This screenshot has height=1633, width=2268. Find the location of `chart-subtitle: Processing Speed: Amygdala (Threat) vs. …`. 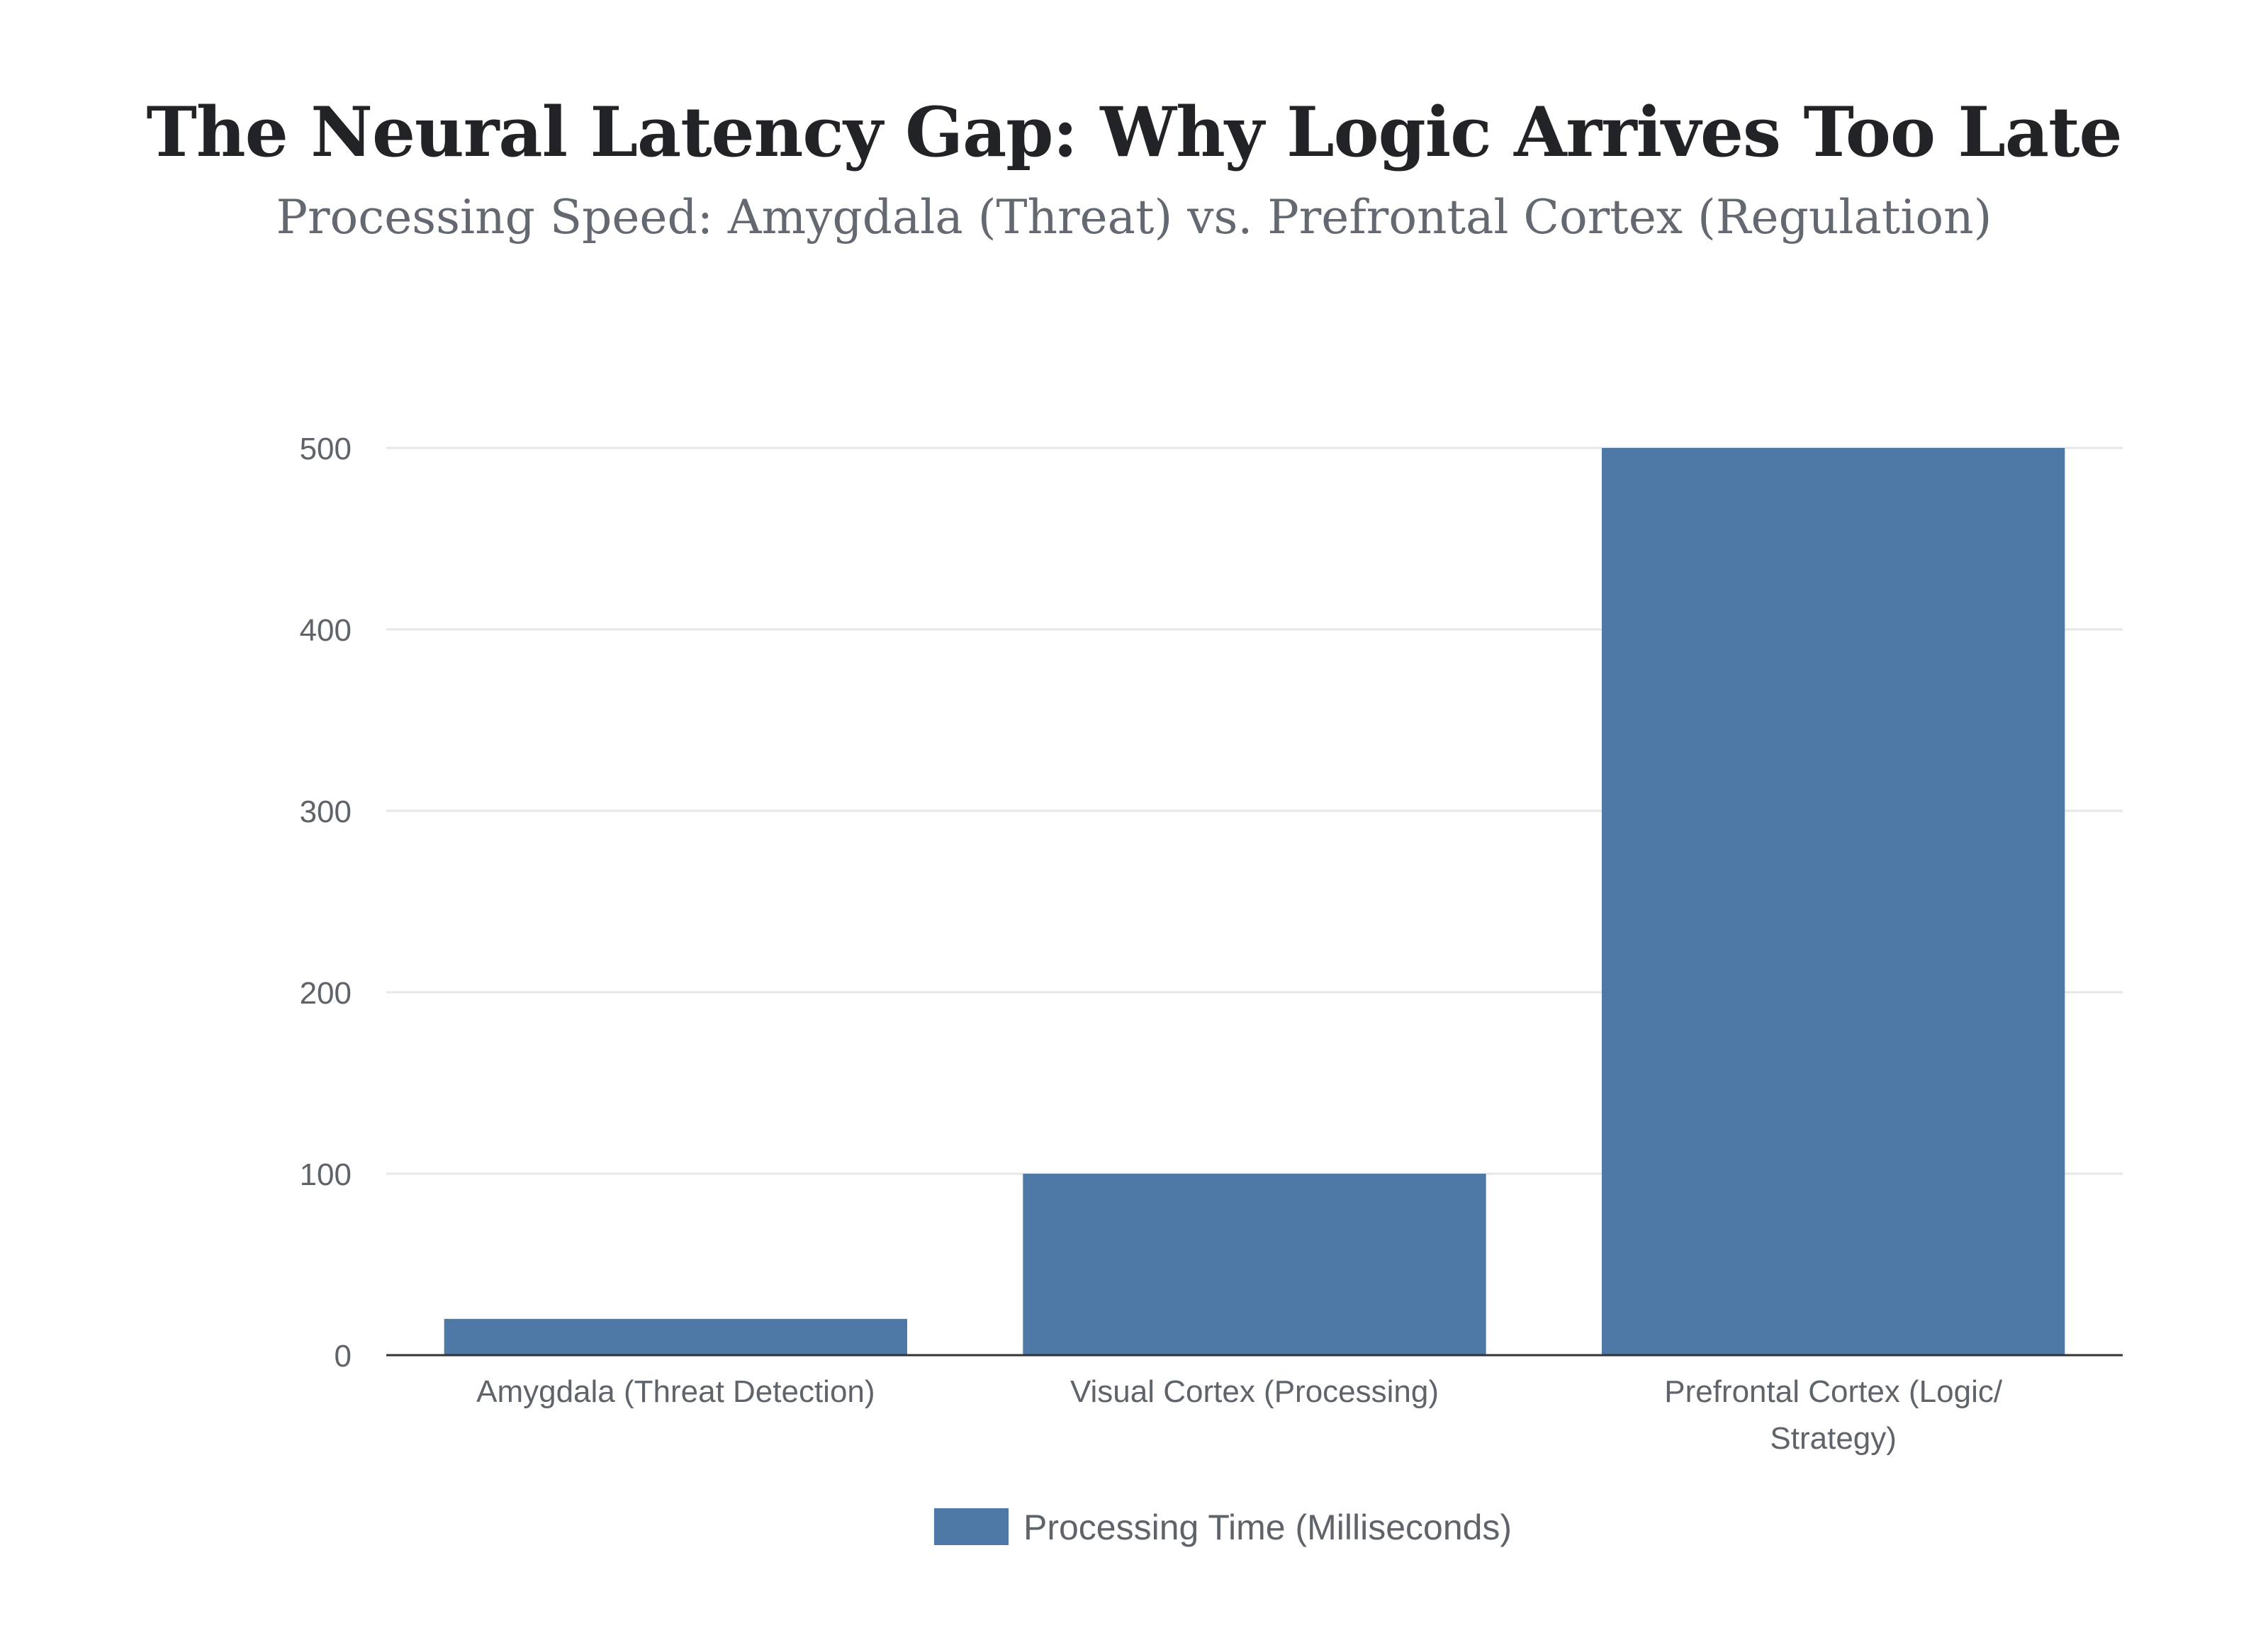

chart-subtitle: Processing Speed: Amygdala (Threat) vs. … is located at coordinates (1134, 217).